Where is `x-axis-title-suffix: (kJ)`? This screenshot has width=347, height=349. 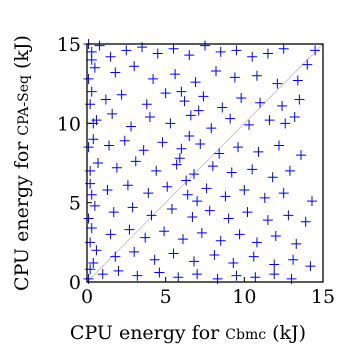
x-axis-title-suffix: (kJ) is located at coordinates (286, 333).